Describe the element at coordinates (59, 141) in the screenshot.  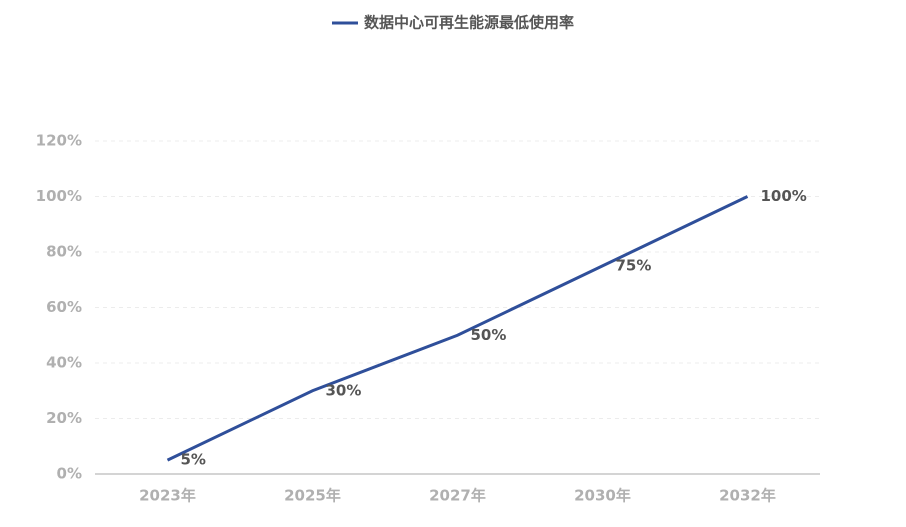
I see `y-tick-label: 120%` at that location.